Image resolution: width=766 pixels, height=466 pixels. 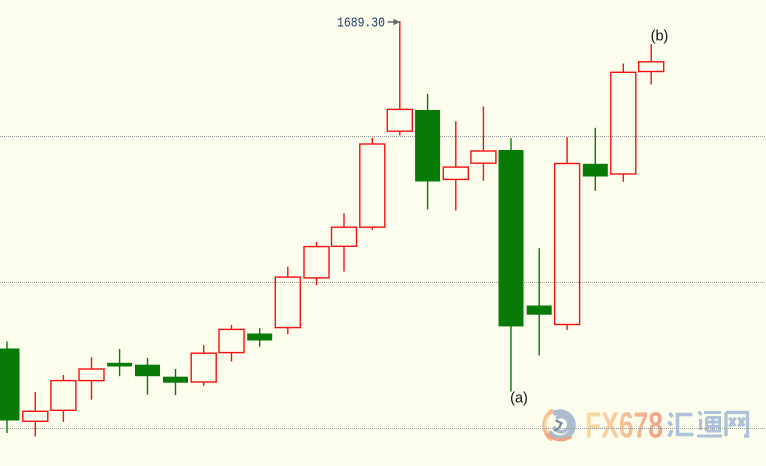 What do you see at coordinates (624, 425) in the screenshot?
I see `svg-text: FX678` at bounding box center [624, 425].